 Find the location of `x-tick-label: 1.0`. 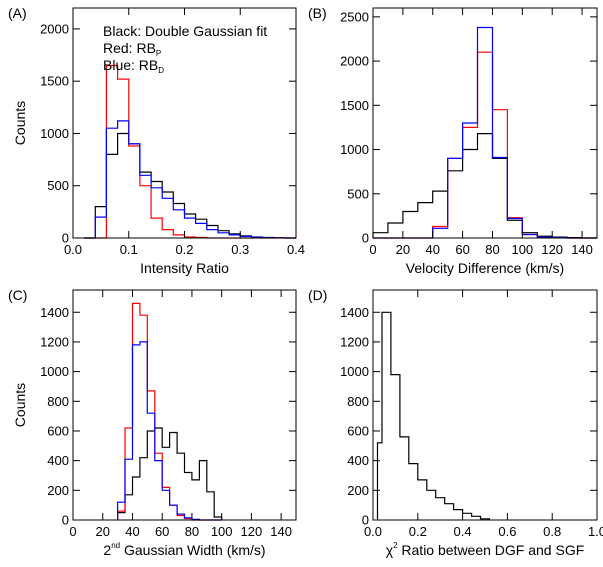

x-tick-label: 1.0 is located at coordinates (595, 531).